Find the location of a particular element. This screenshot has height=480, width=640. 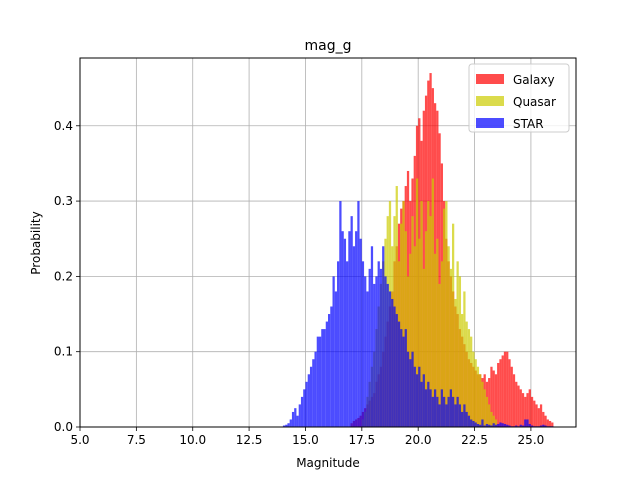

legend-label-quasar: Quasar is located at coordinates (534, 102).